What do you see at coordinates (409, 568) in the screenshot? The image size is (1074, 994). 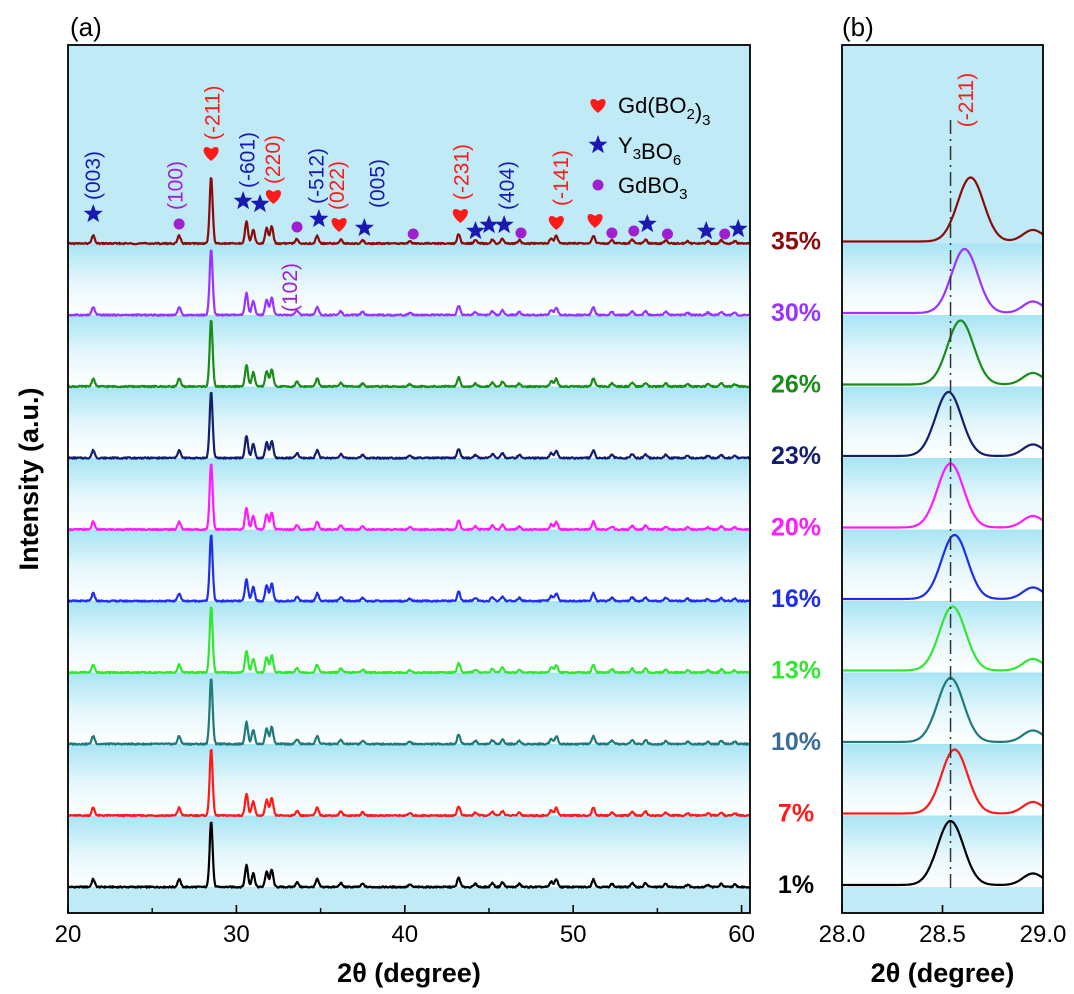 I see `trace-16pct` at bounding box center [409, 568].